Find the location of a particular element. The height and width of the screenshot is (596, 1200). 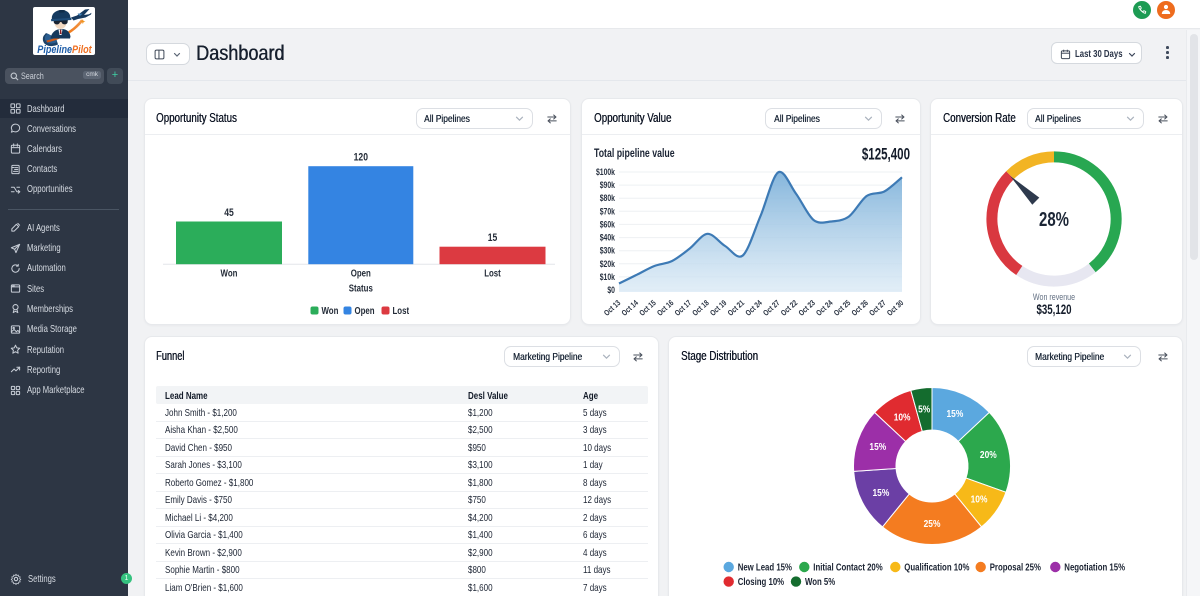

svg-text: $30k is located at coordinates (608, 251).